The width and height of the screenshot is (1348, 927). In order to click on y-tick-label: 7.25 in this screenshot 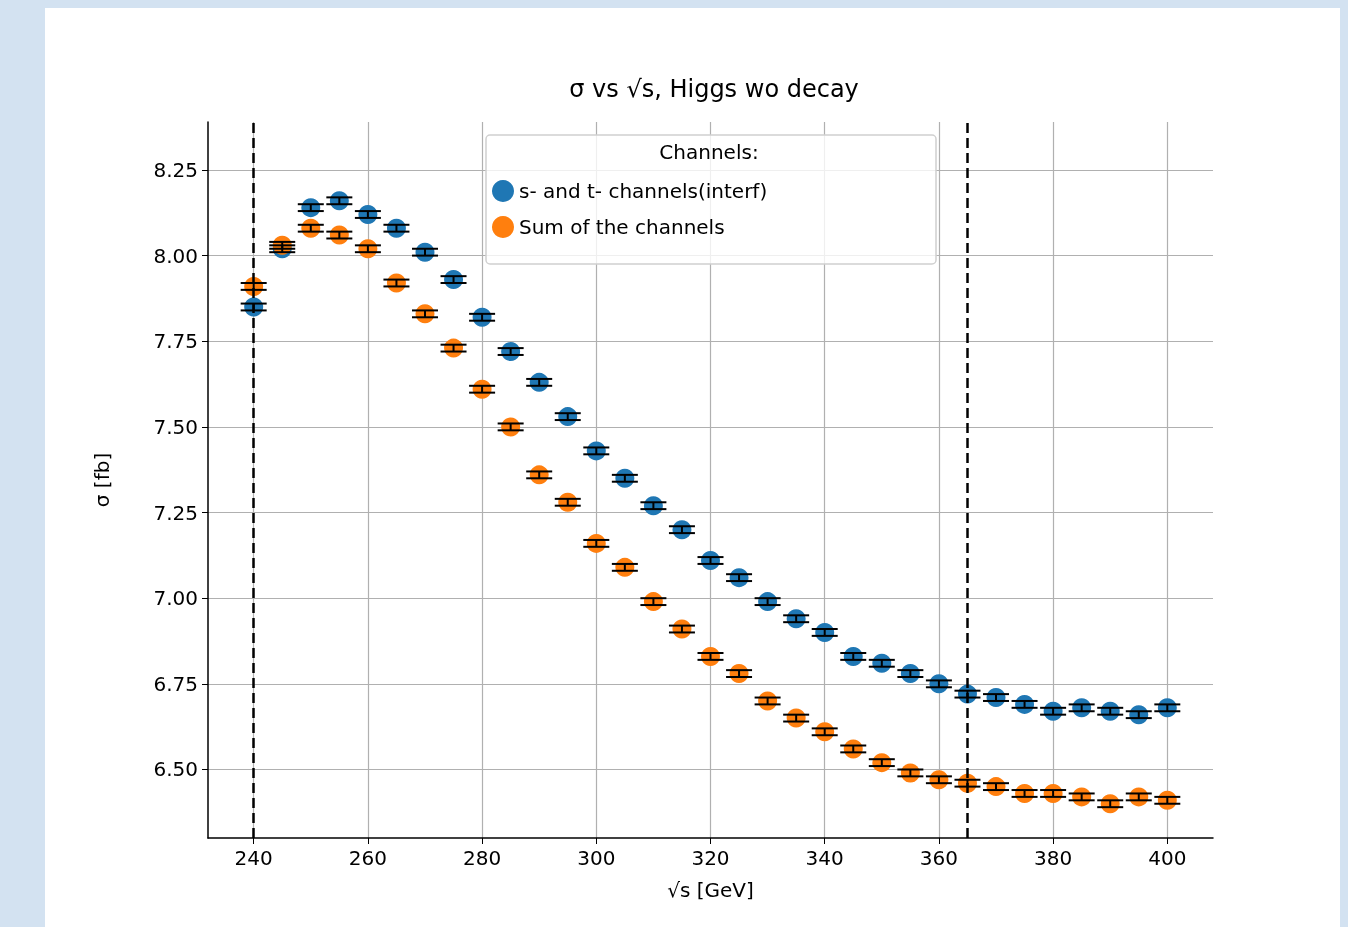, I will do `click(175, 512)`.